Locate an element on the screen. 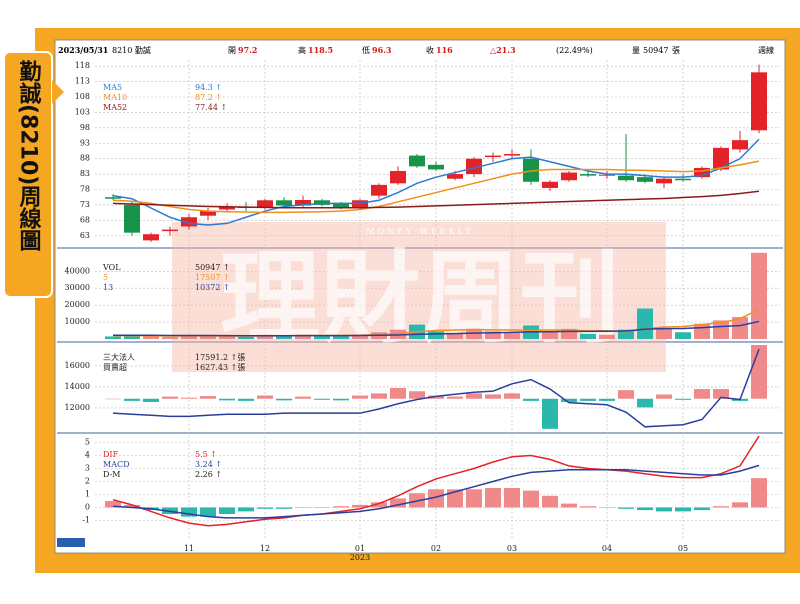 This screenshot has height=604, width=800. y-tick-label: 16000 is located at coordinates (77, 365).